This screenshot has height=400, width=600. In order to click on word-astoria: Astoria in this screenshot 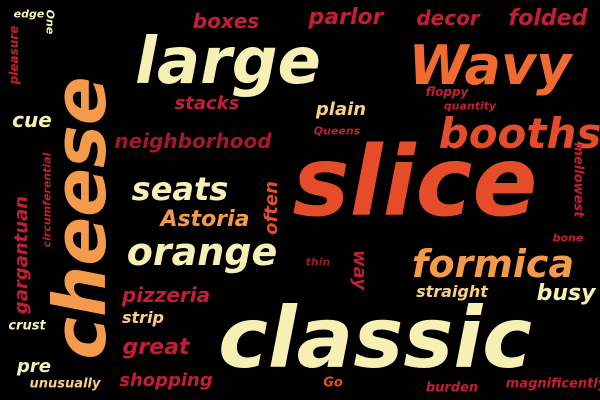, I will do `click(205, 219)`.